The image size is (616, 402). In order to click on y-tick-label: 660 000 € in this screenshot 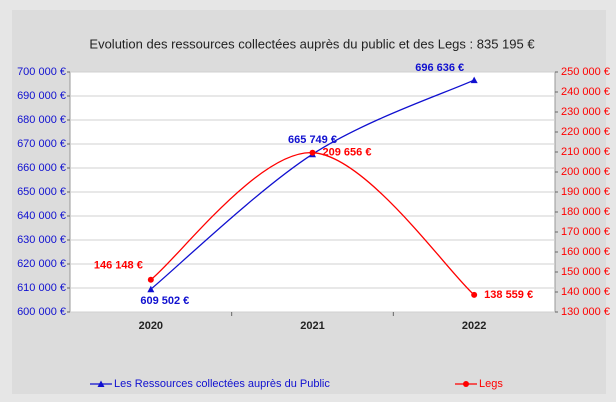, I will do `click(41, 168)`.